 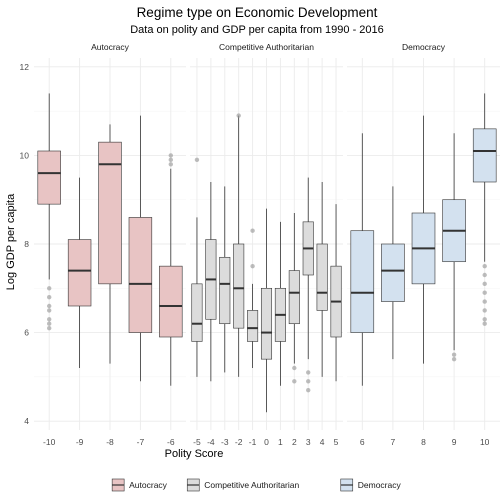 What do you see at coordinates (280, 334) in the screenshot?
I see `box-1: 1` at bounding box center [280, 334].